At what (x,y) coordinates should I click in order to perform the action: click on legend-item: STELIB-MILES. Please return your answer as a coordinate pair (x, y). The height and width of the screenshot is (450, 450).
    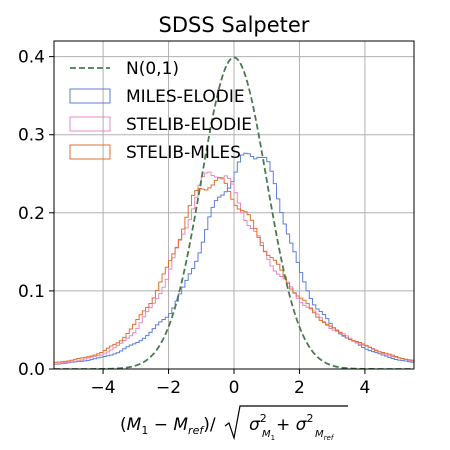
    Looking at the image, I should click on (155, 153).